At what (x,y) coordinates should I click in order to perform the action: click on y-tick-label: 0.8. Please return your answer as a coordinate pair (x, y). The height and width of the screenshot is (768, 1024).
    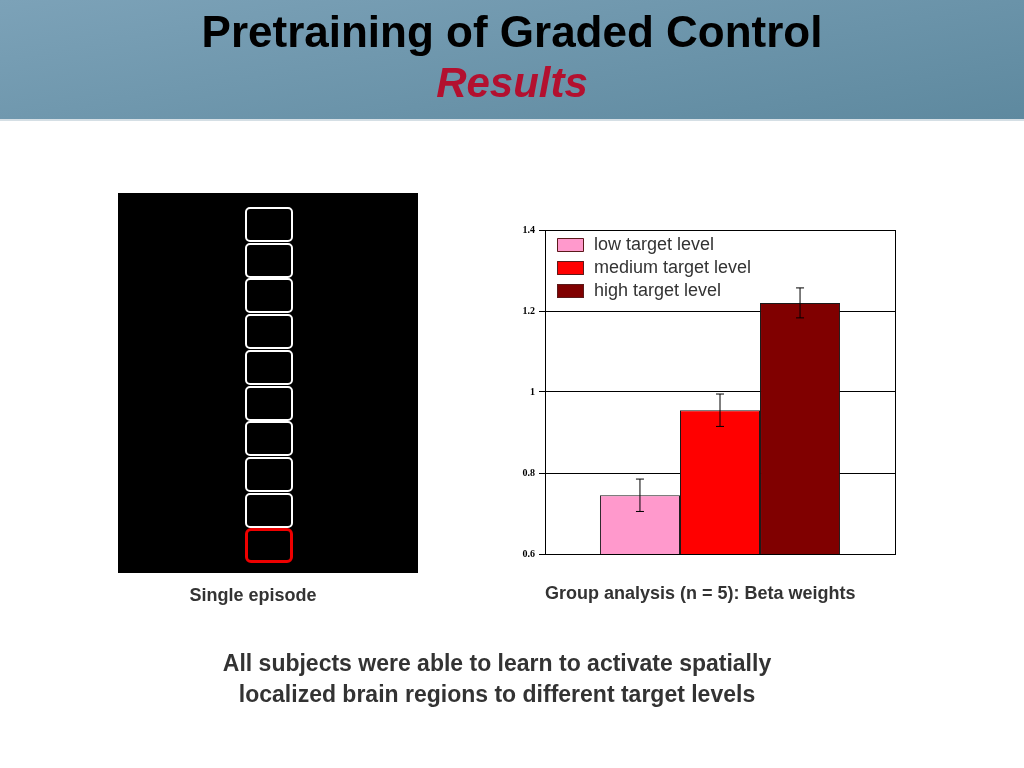
    Looking at the image, I should click on (528, 472).